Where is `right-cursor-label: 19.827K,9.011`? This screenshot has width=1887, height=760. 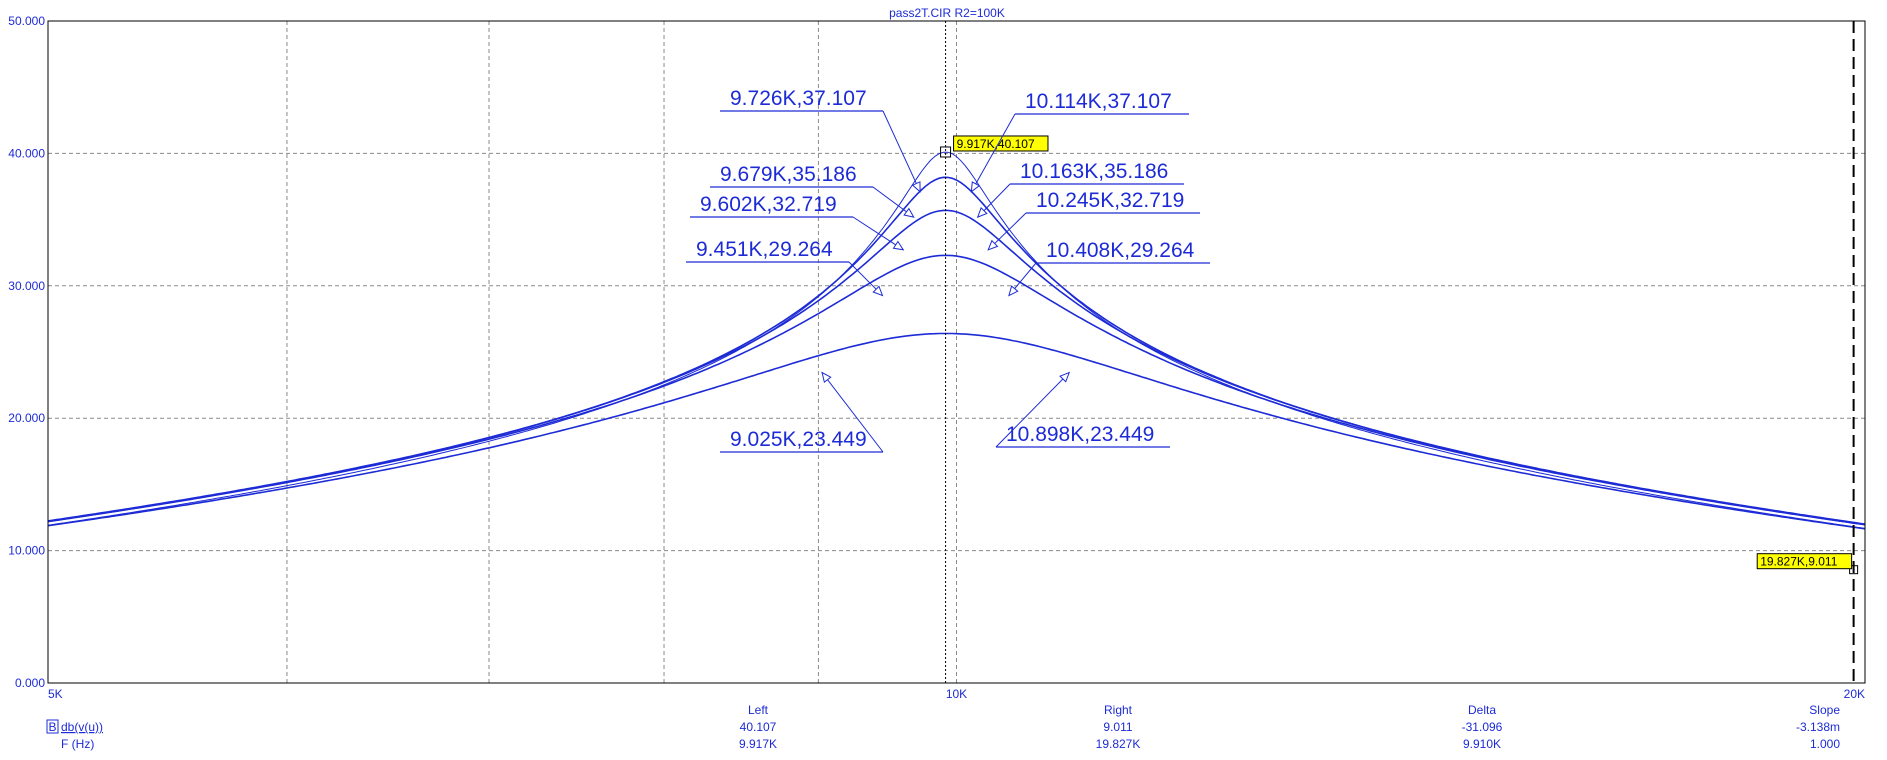
right-cursor-label: 19.827K,9.011 is located at coordinates (1799, 562).